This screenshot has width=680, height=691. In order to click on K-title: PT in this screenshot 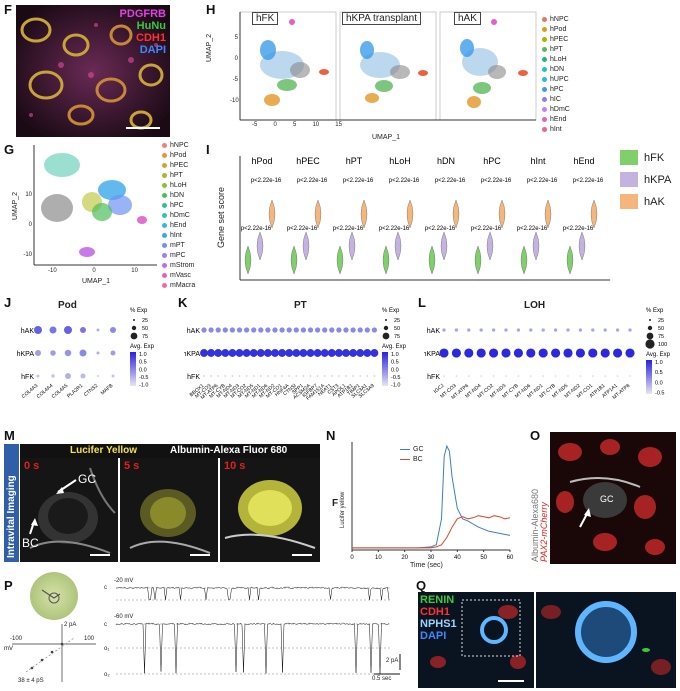, I will do `click(300, 305)`.